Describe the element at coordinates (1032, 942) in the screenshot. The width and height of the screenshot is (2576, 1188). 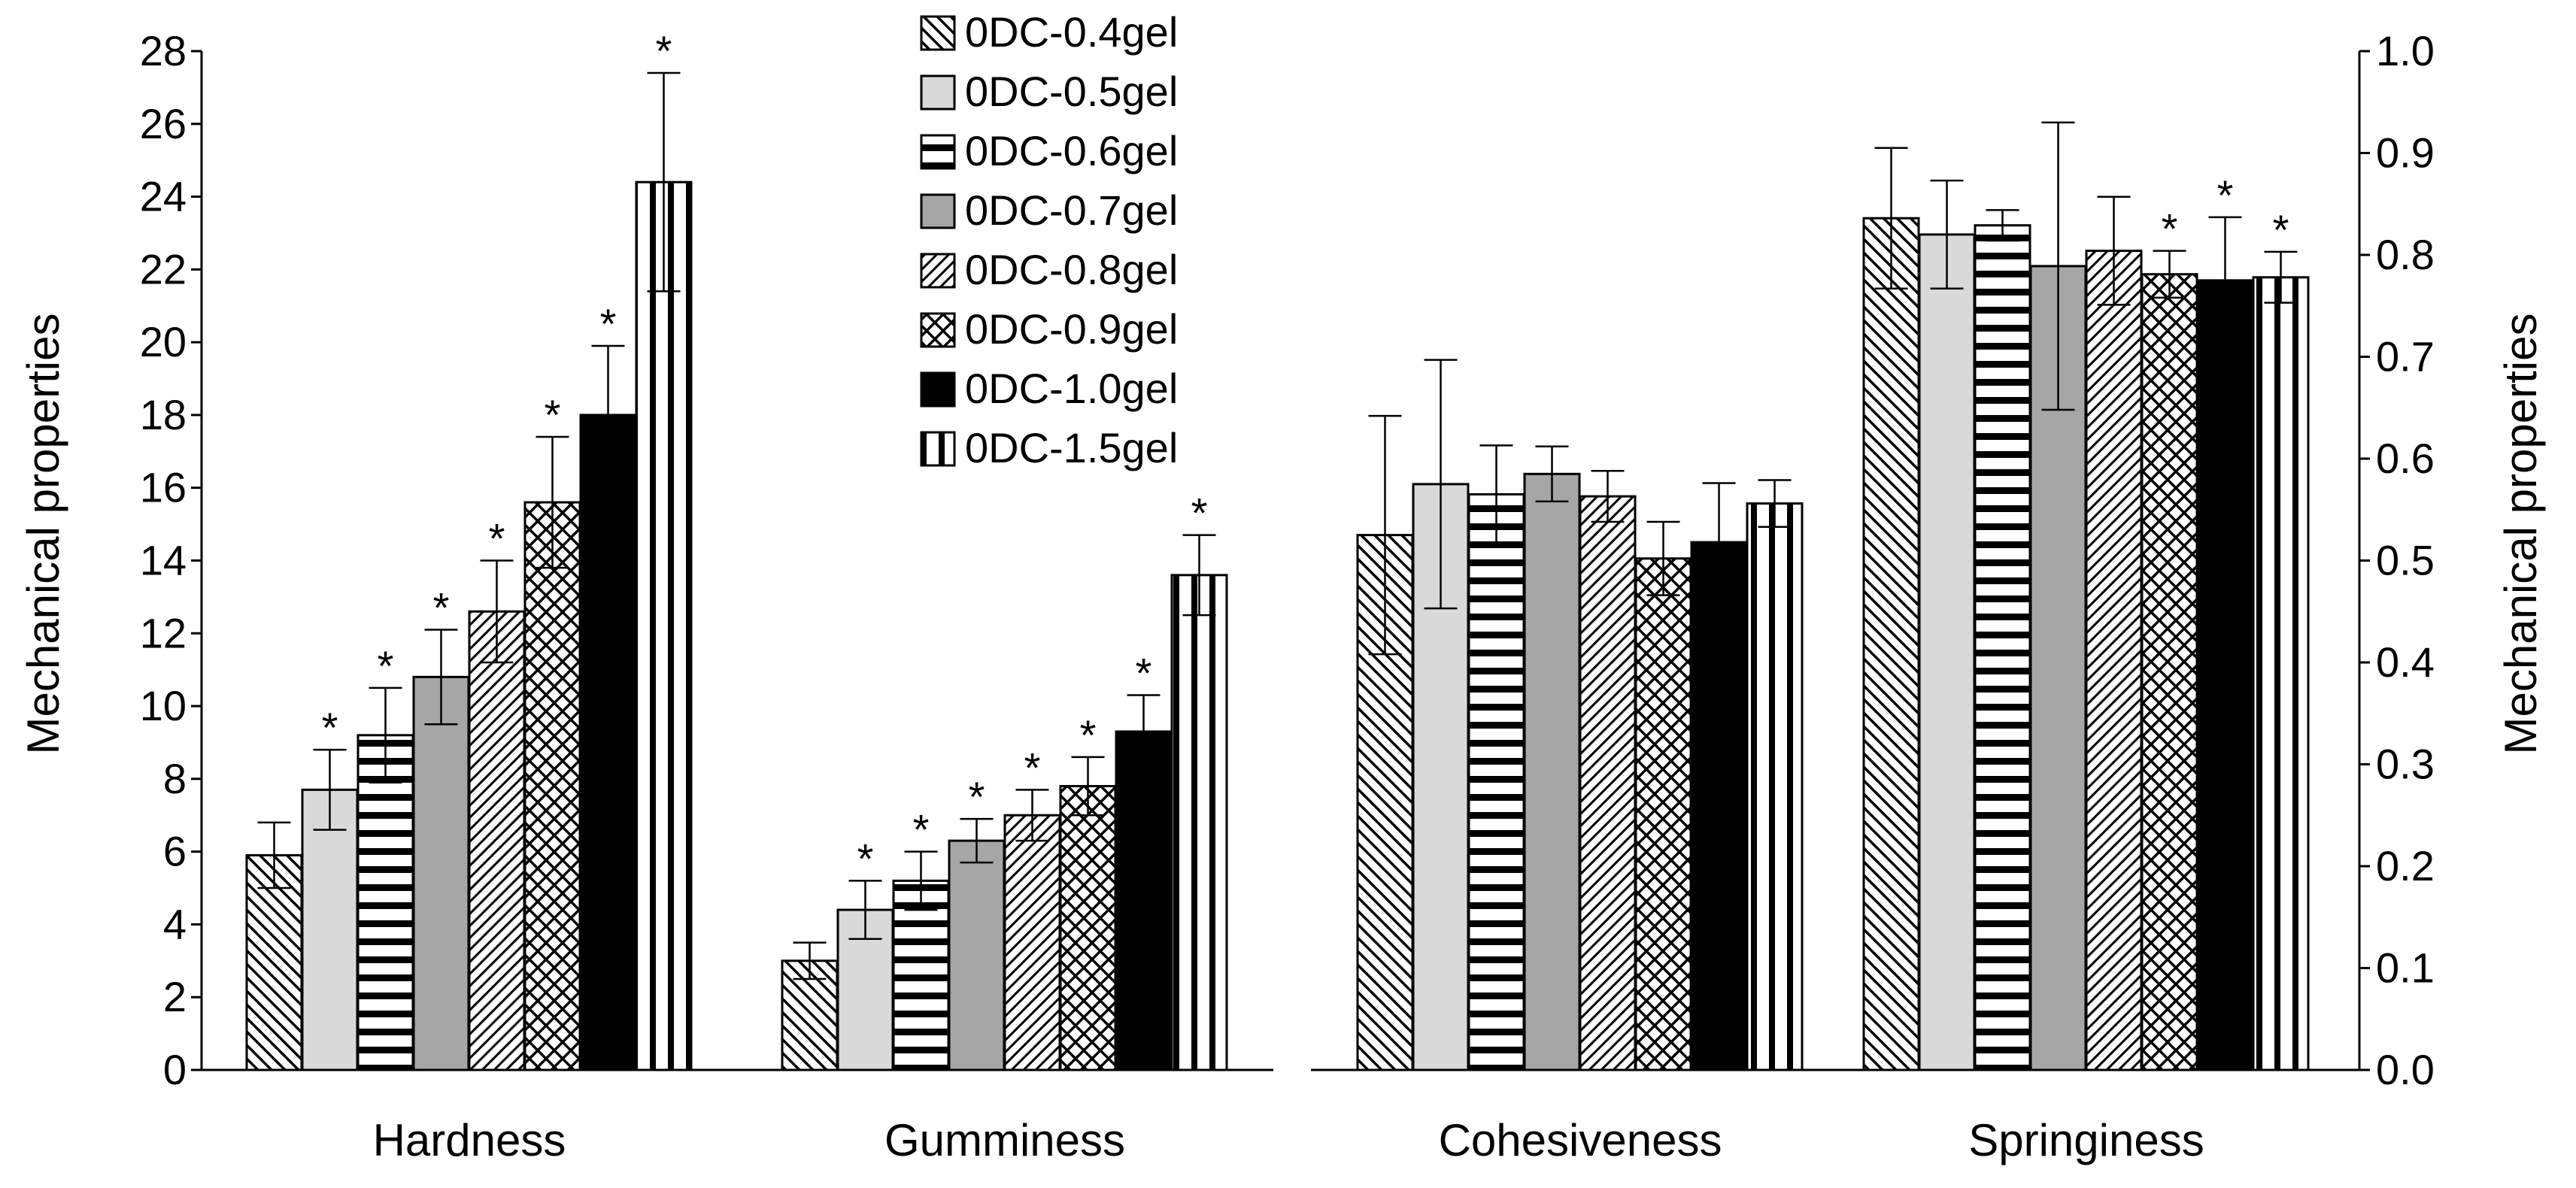
I see `bar-gumminess-0dc-0.8gel` at that location.